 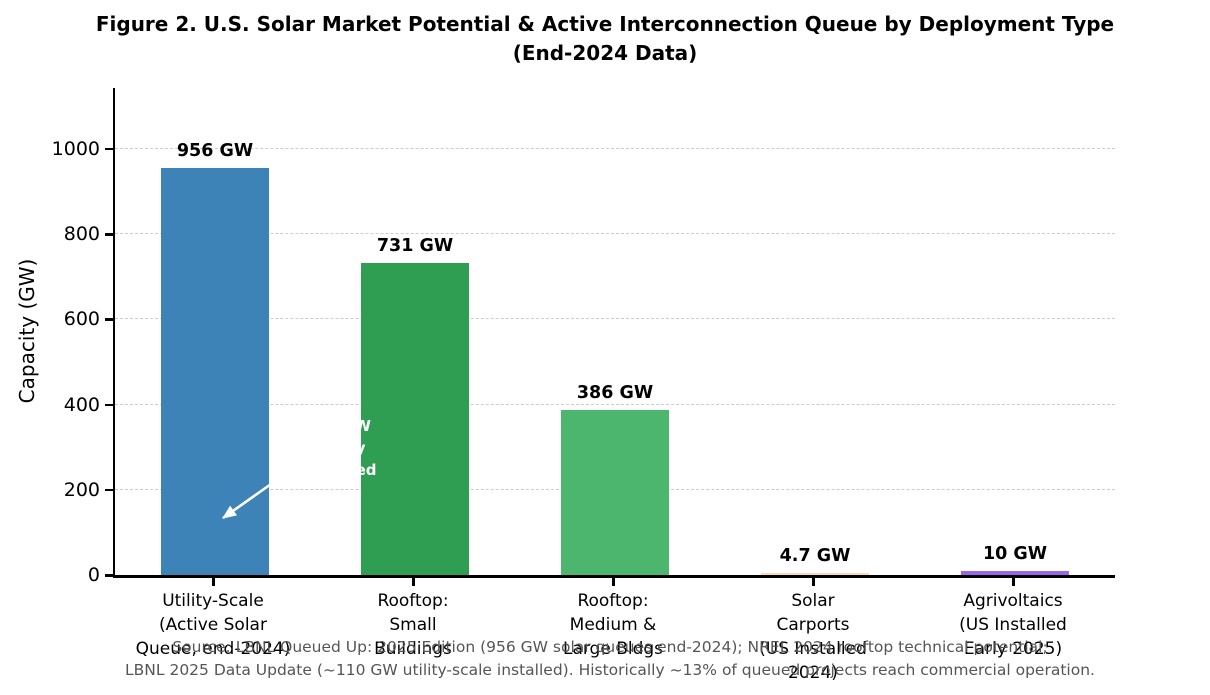 What do you see at coordinates (1013, 625) in the screenshot?
I see `x-tick-label-5: Agrivoltaics (US Installed Early 2025)` at bounding box center [1013, 625].